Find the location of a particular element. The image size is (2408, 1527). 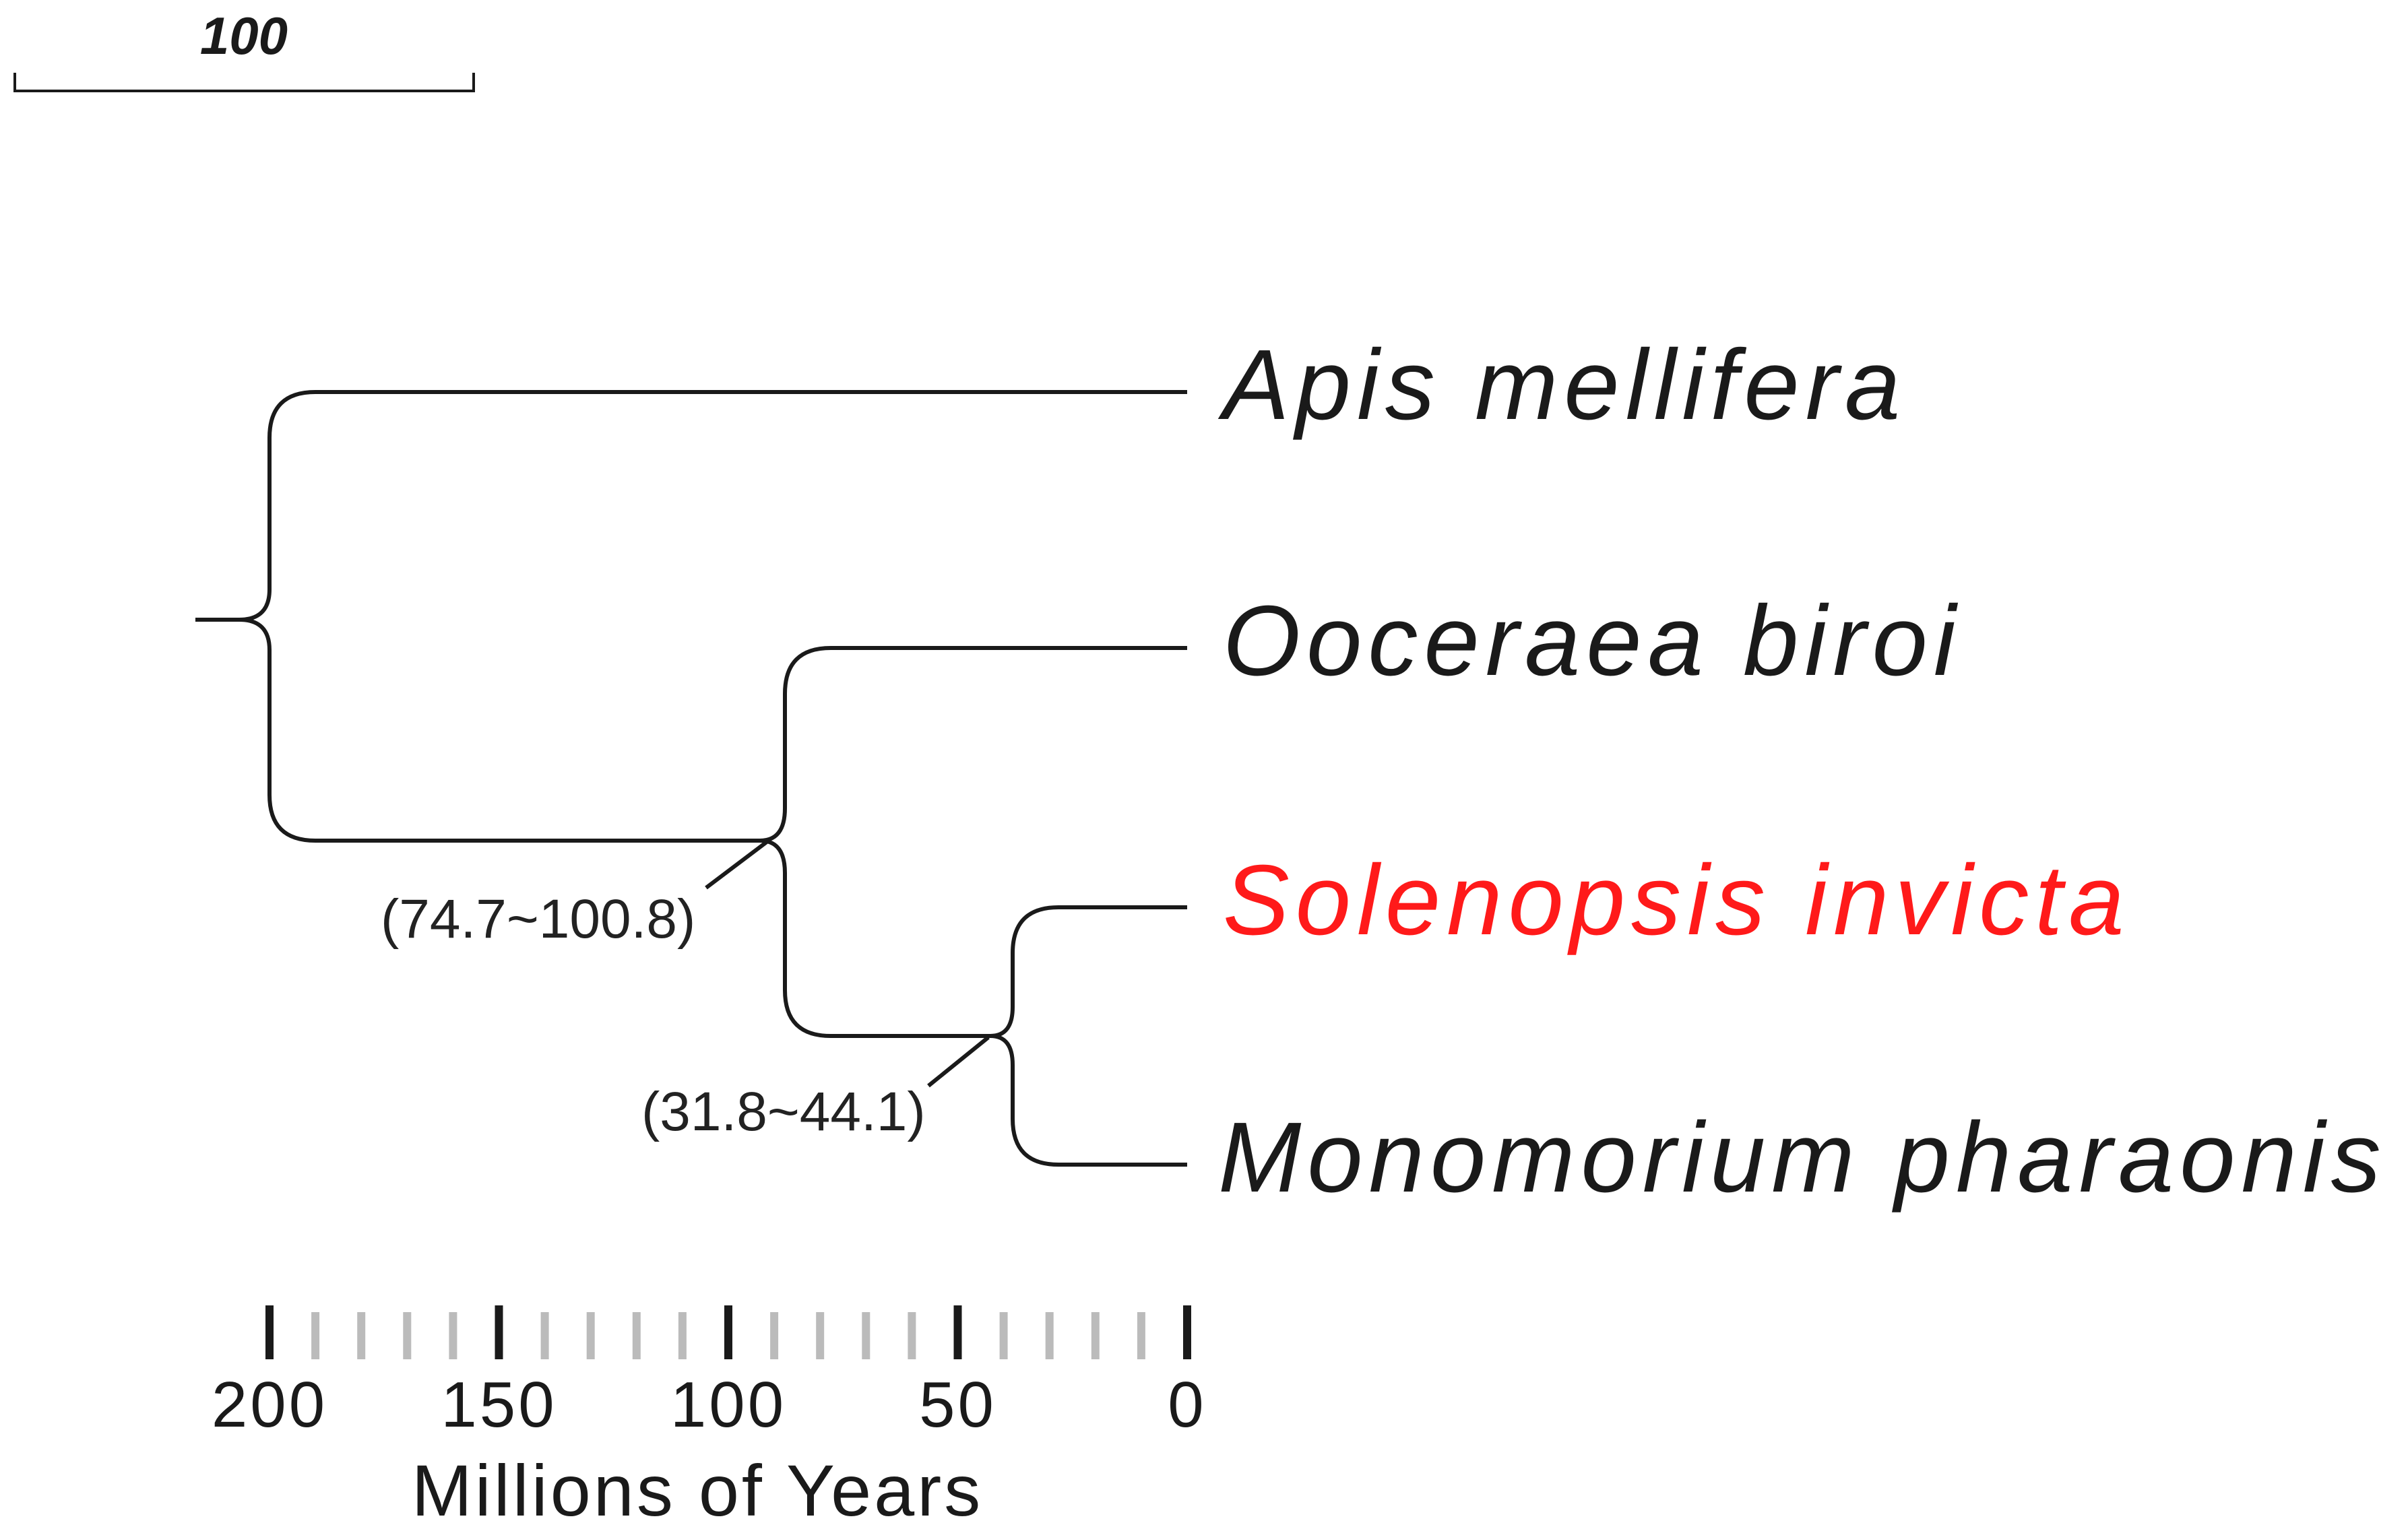

tick-label-0: 0 is located at coordinates (1187, 1405).